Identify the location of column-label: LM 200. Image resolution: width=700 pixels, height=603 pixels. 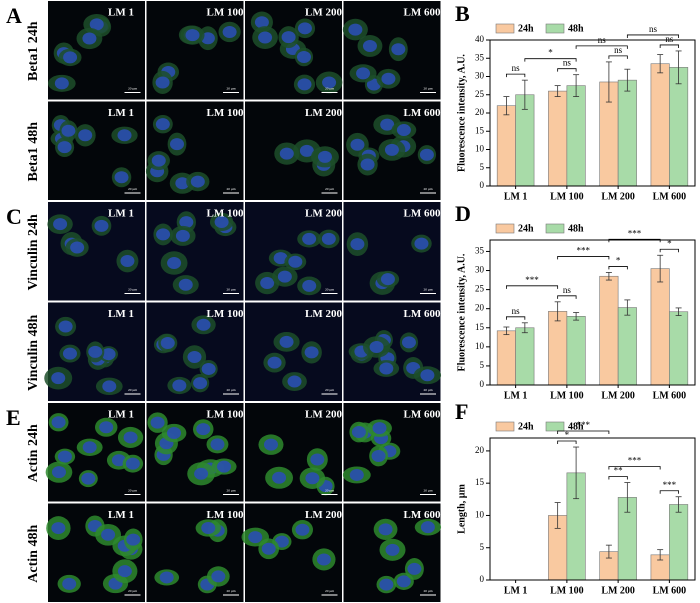
(323, 314).